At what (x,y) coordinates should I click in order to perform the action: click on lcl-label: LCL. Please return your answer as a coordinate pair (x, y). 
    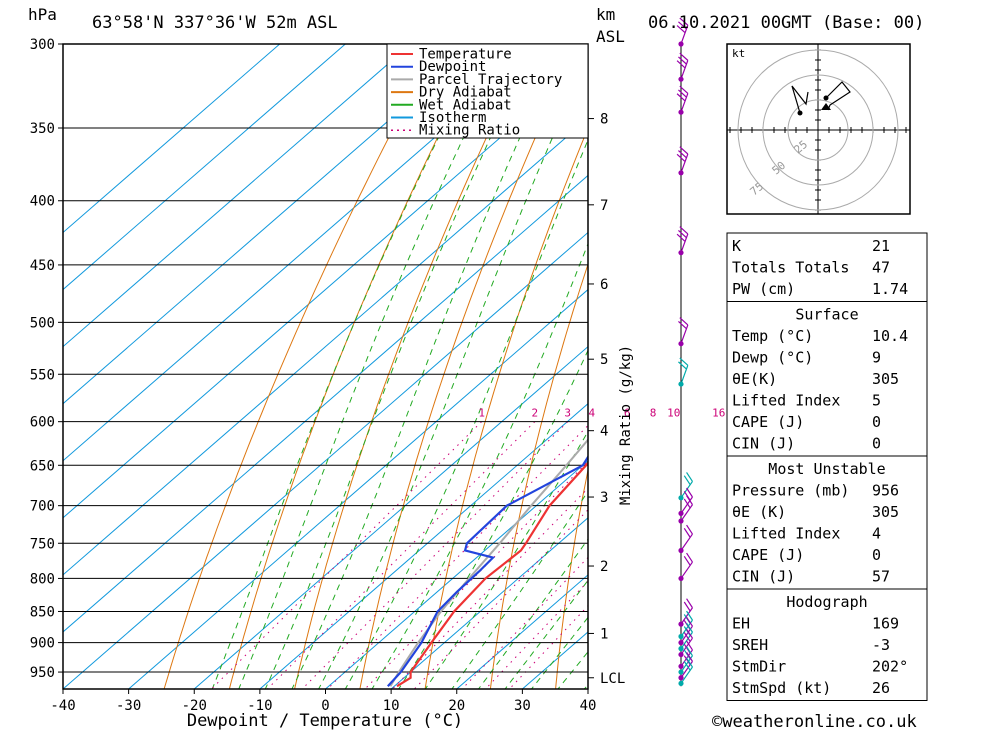
    Looking at the image, I should click on (612, 679).